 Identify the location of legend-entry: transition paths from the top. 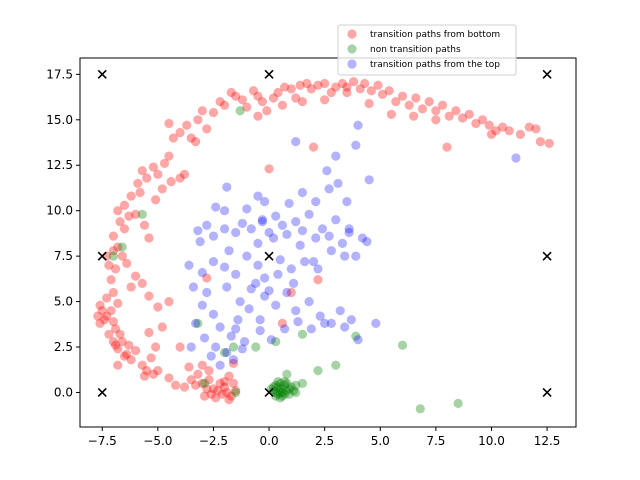
(423, 64).